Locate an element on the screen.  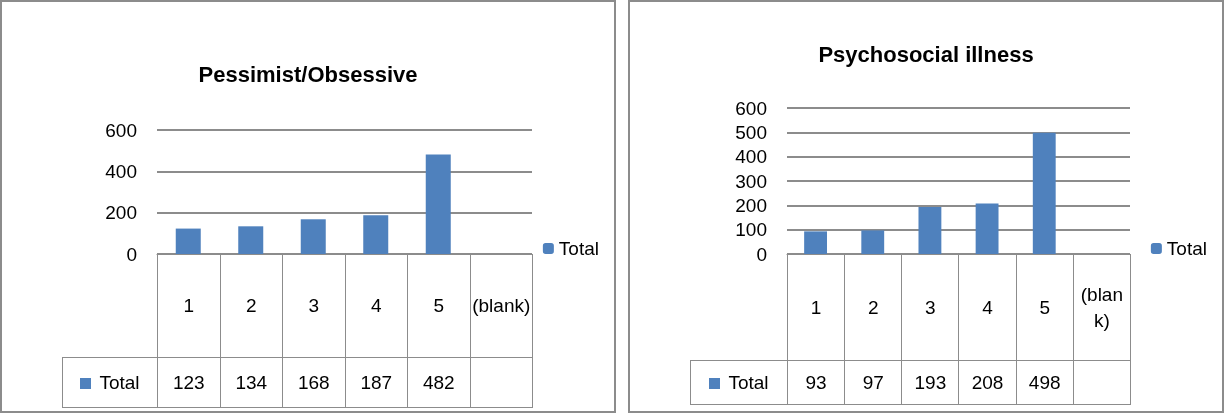
data-label: 208 is located at coordinates (987, 382).